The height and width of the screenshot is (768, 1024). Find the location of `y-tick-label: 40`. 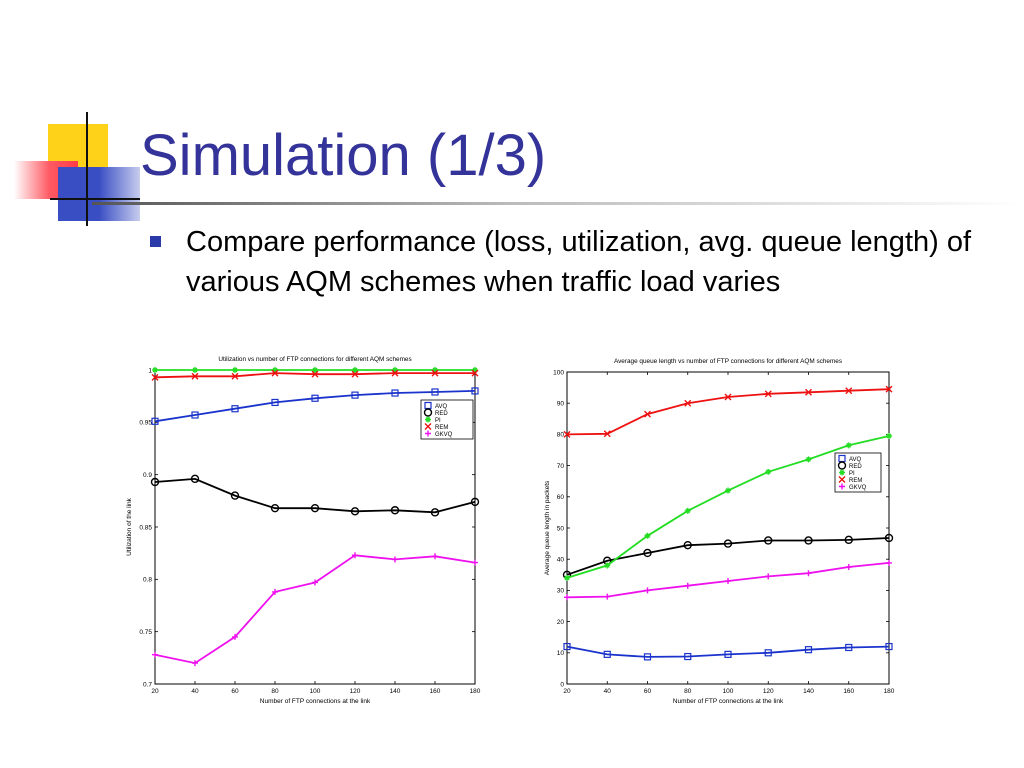

y-tick-label: 40 is located at coordinates (561, 560).